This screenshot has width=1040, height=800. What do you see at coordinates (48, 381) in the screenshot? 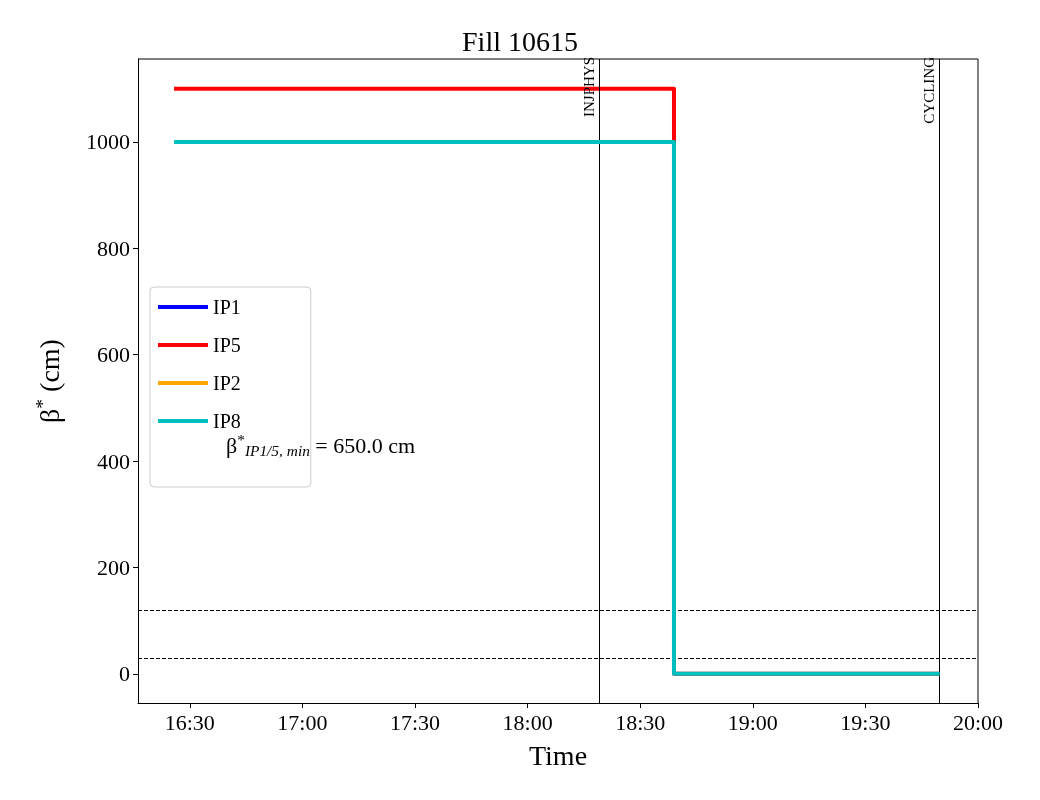
I see `y-axis-title: β* (cm)` at bounding box center [48, 381].